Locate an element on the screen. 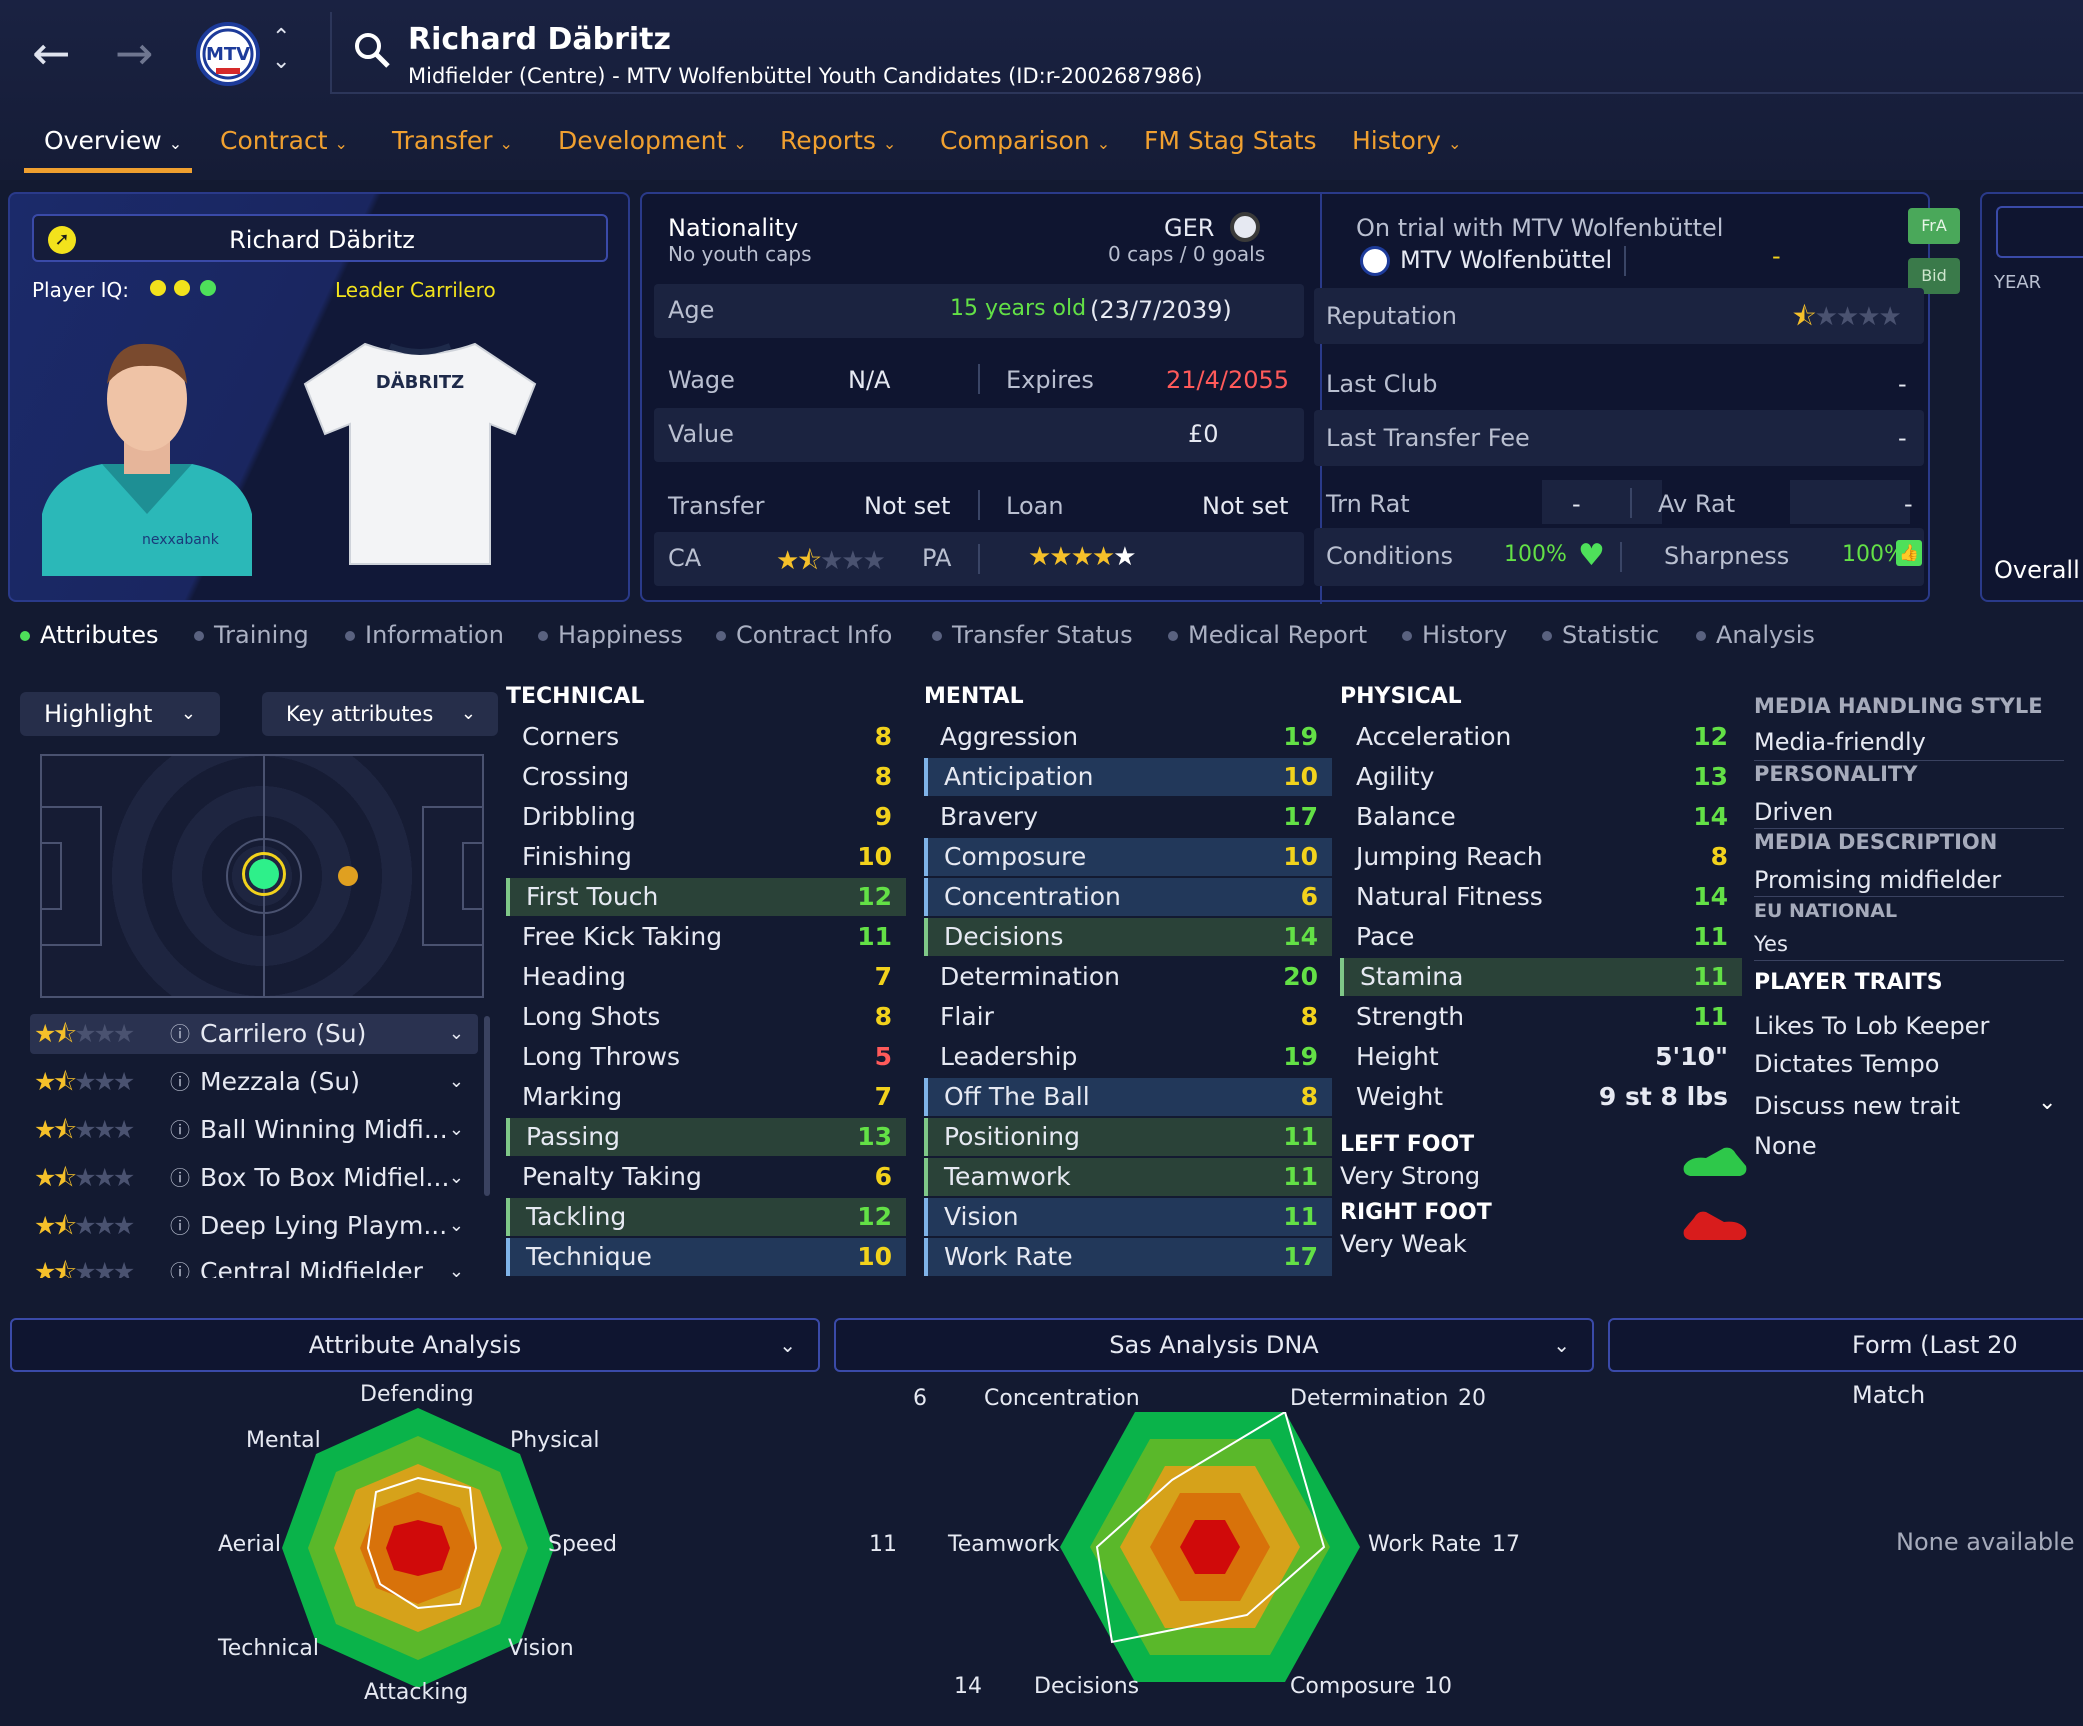  attribute-row: Vision 11 is located at coordinates (1128, 1217).